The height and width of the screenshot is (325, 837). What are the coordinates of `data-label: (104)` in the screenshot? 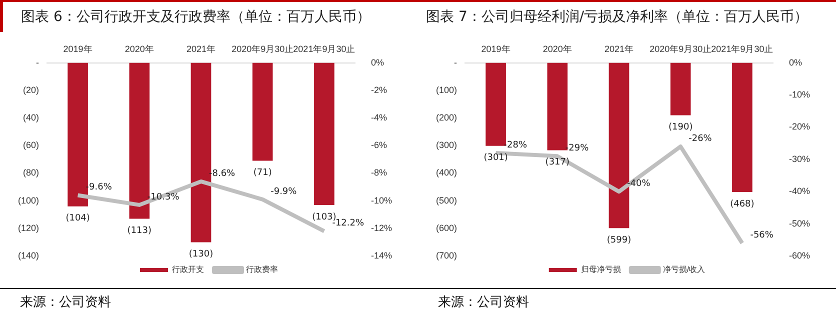 It's located at (78, 219).